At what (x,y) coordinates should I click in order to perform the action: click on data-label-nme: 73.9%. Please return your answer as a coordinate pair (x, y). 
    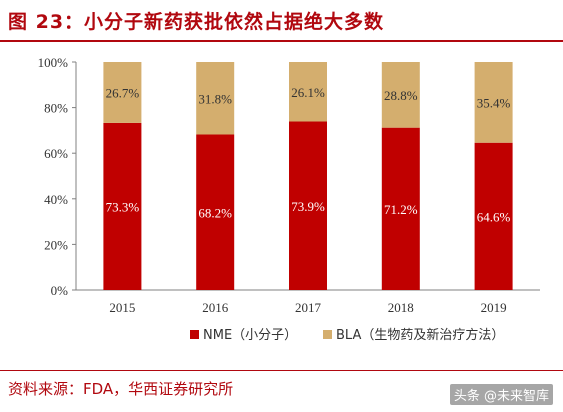
    Looking at the image, I should click on (308, 206).